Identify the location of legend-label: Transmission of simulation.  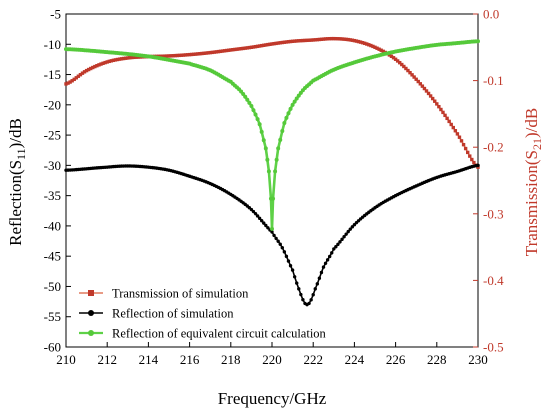
(180, 294).